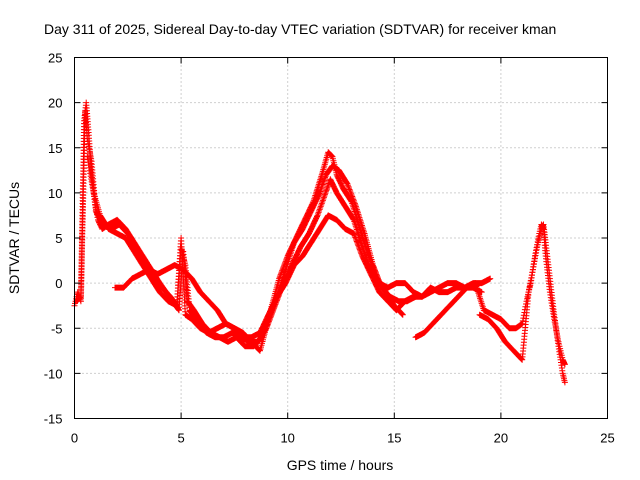 The image size is (640, 480). What do you see at coordinates (14, 238) in the screenshot?
I see `y-axis-label: SDTVAR / TECUs` at bounding box center [14, 238].